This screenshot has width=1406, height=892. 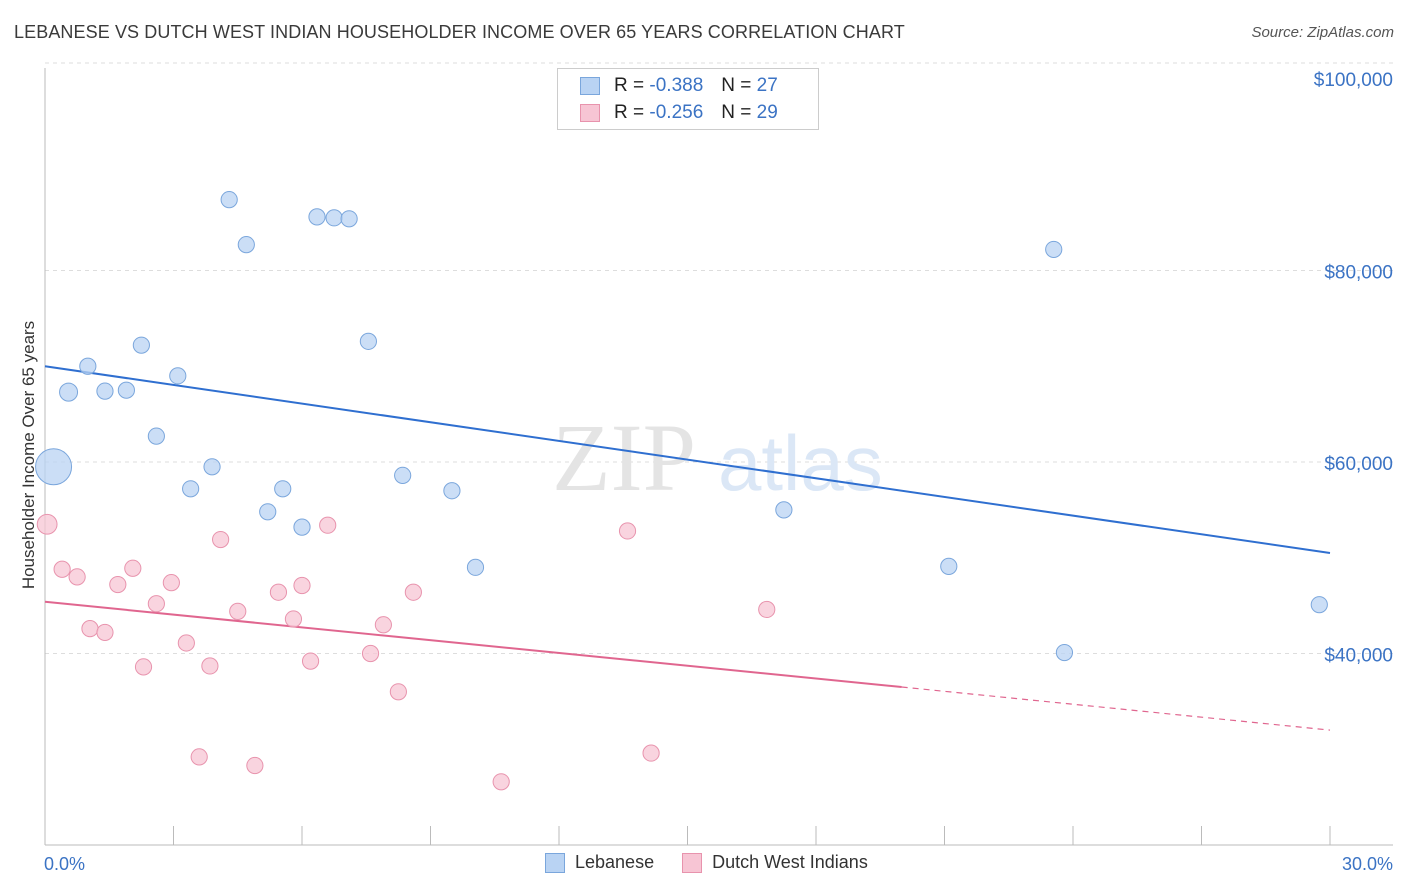 What do you see at coordinates (1353, 80) in the screenshot?
I see `y-tick-label: $100,000` at bounding box center [1353, 80].